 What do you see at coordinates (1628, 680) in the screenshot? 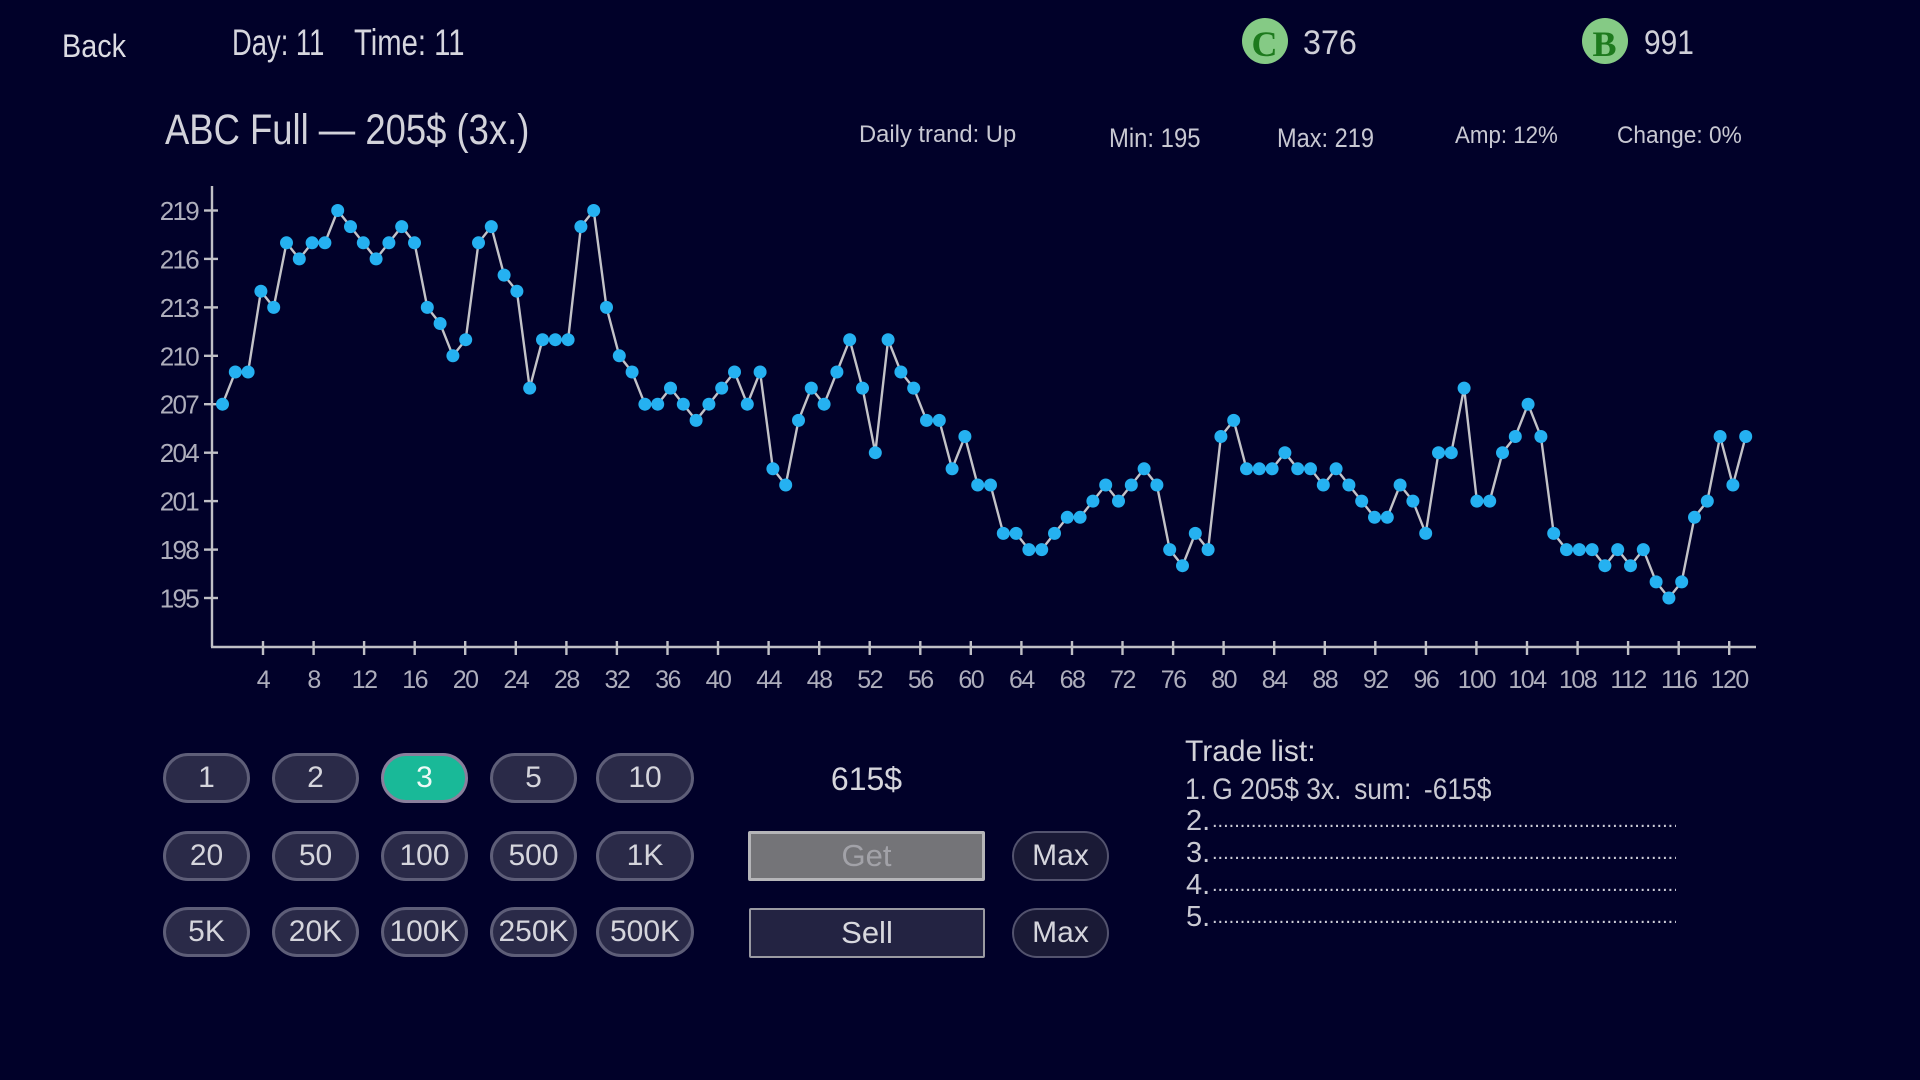
I see `svg-text: 112` at bounding box center [1628, 680].